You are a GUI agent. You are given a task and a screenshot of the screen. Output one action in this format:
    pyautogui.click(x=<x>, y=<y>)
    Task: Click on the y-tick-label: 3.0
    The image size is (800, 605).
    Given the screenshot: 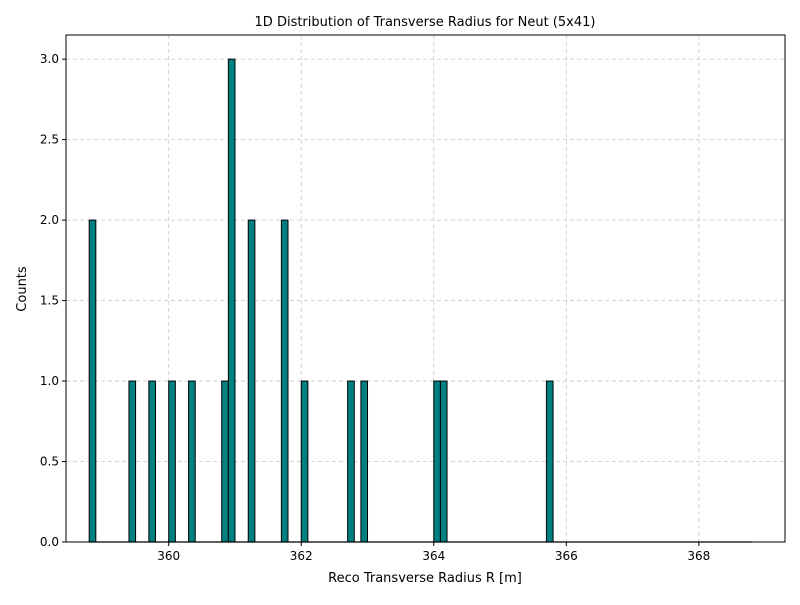 What is the action you would take?
    pyautogui.click(x=49, y=59)
    